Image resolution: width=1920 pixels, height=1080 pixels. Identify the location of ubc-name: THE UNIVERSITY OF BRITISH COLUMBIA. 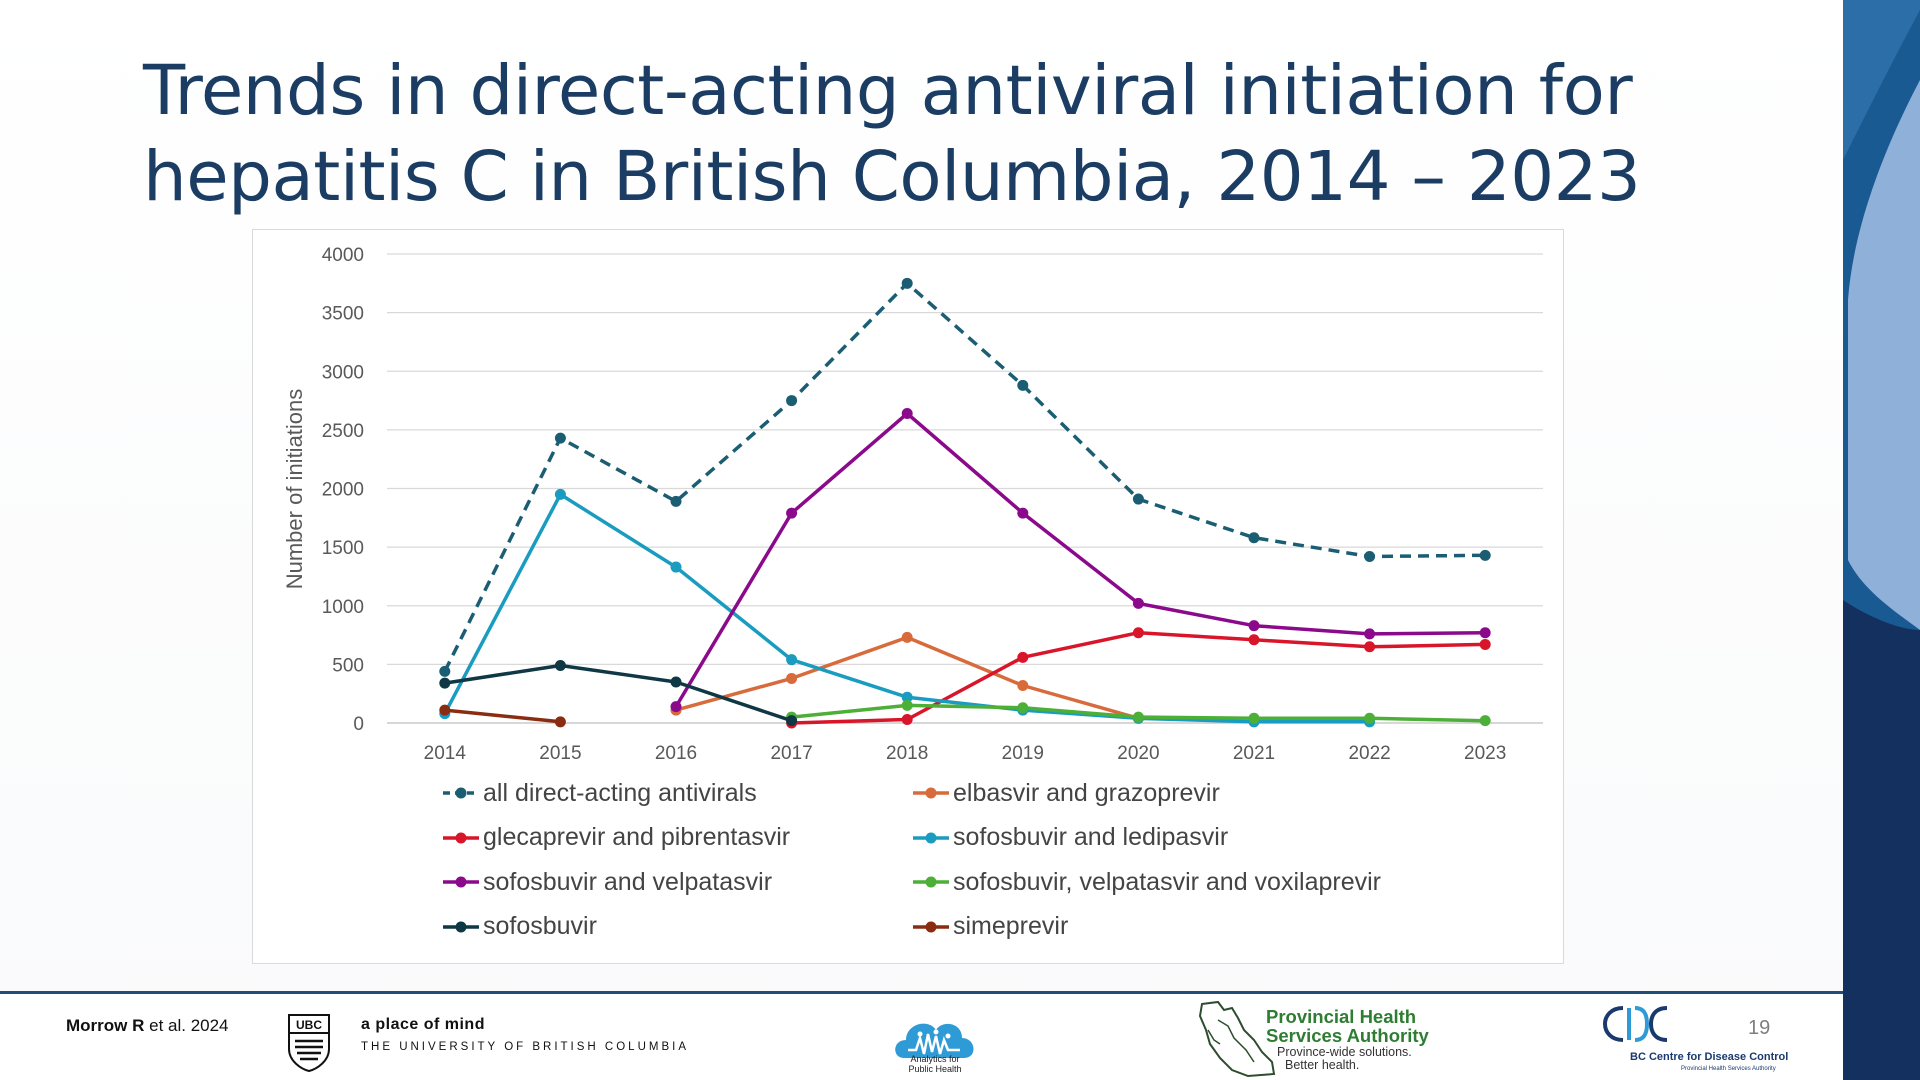
(525, 1047).